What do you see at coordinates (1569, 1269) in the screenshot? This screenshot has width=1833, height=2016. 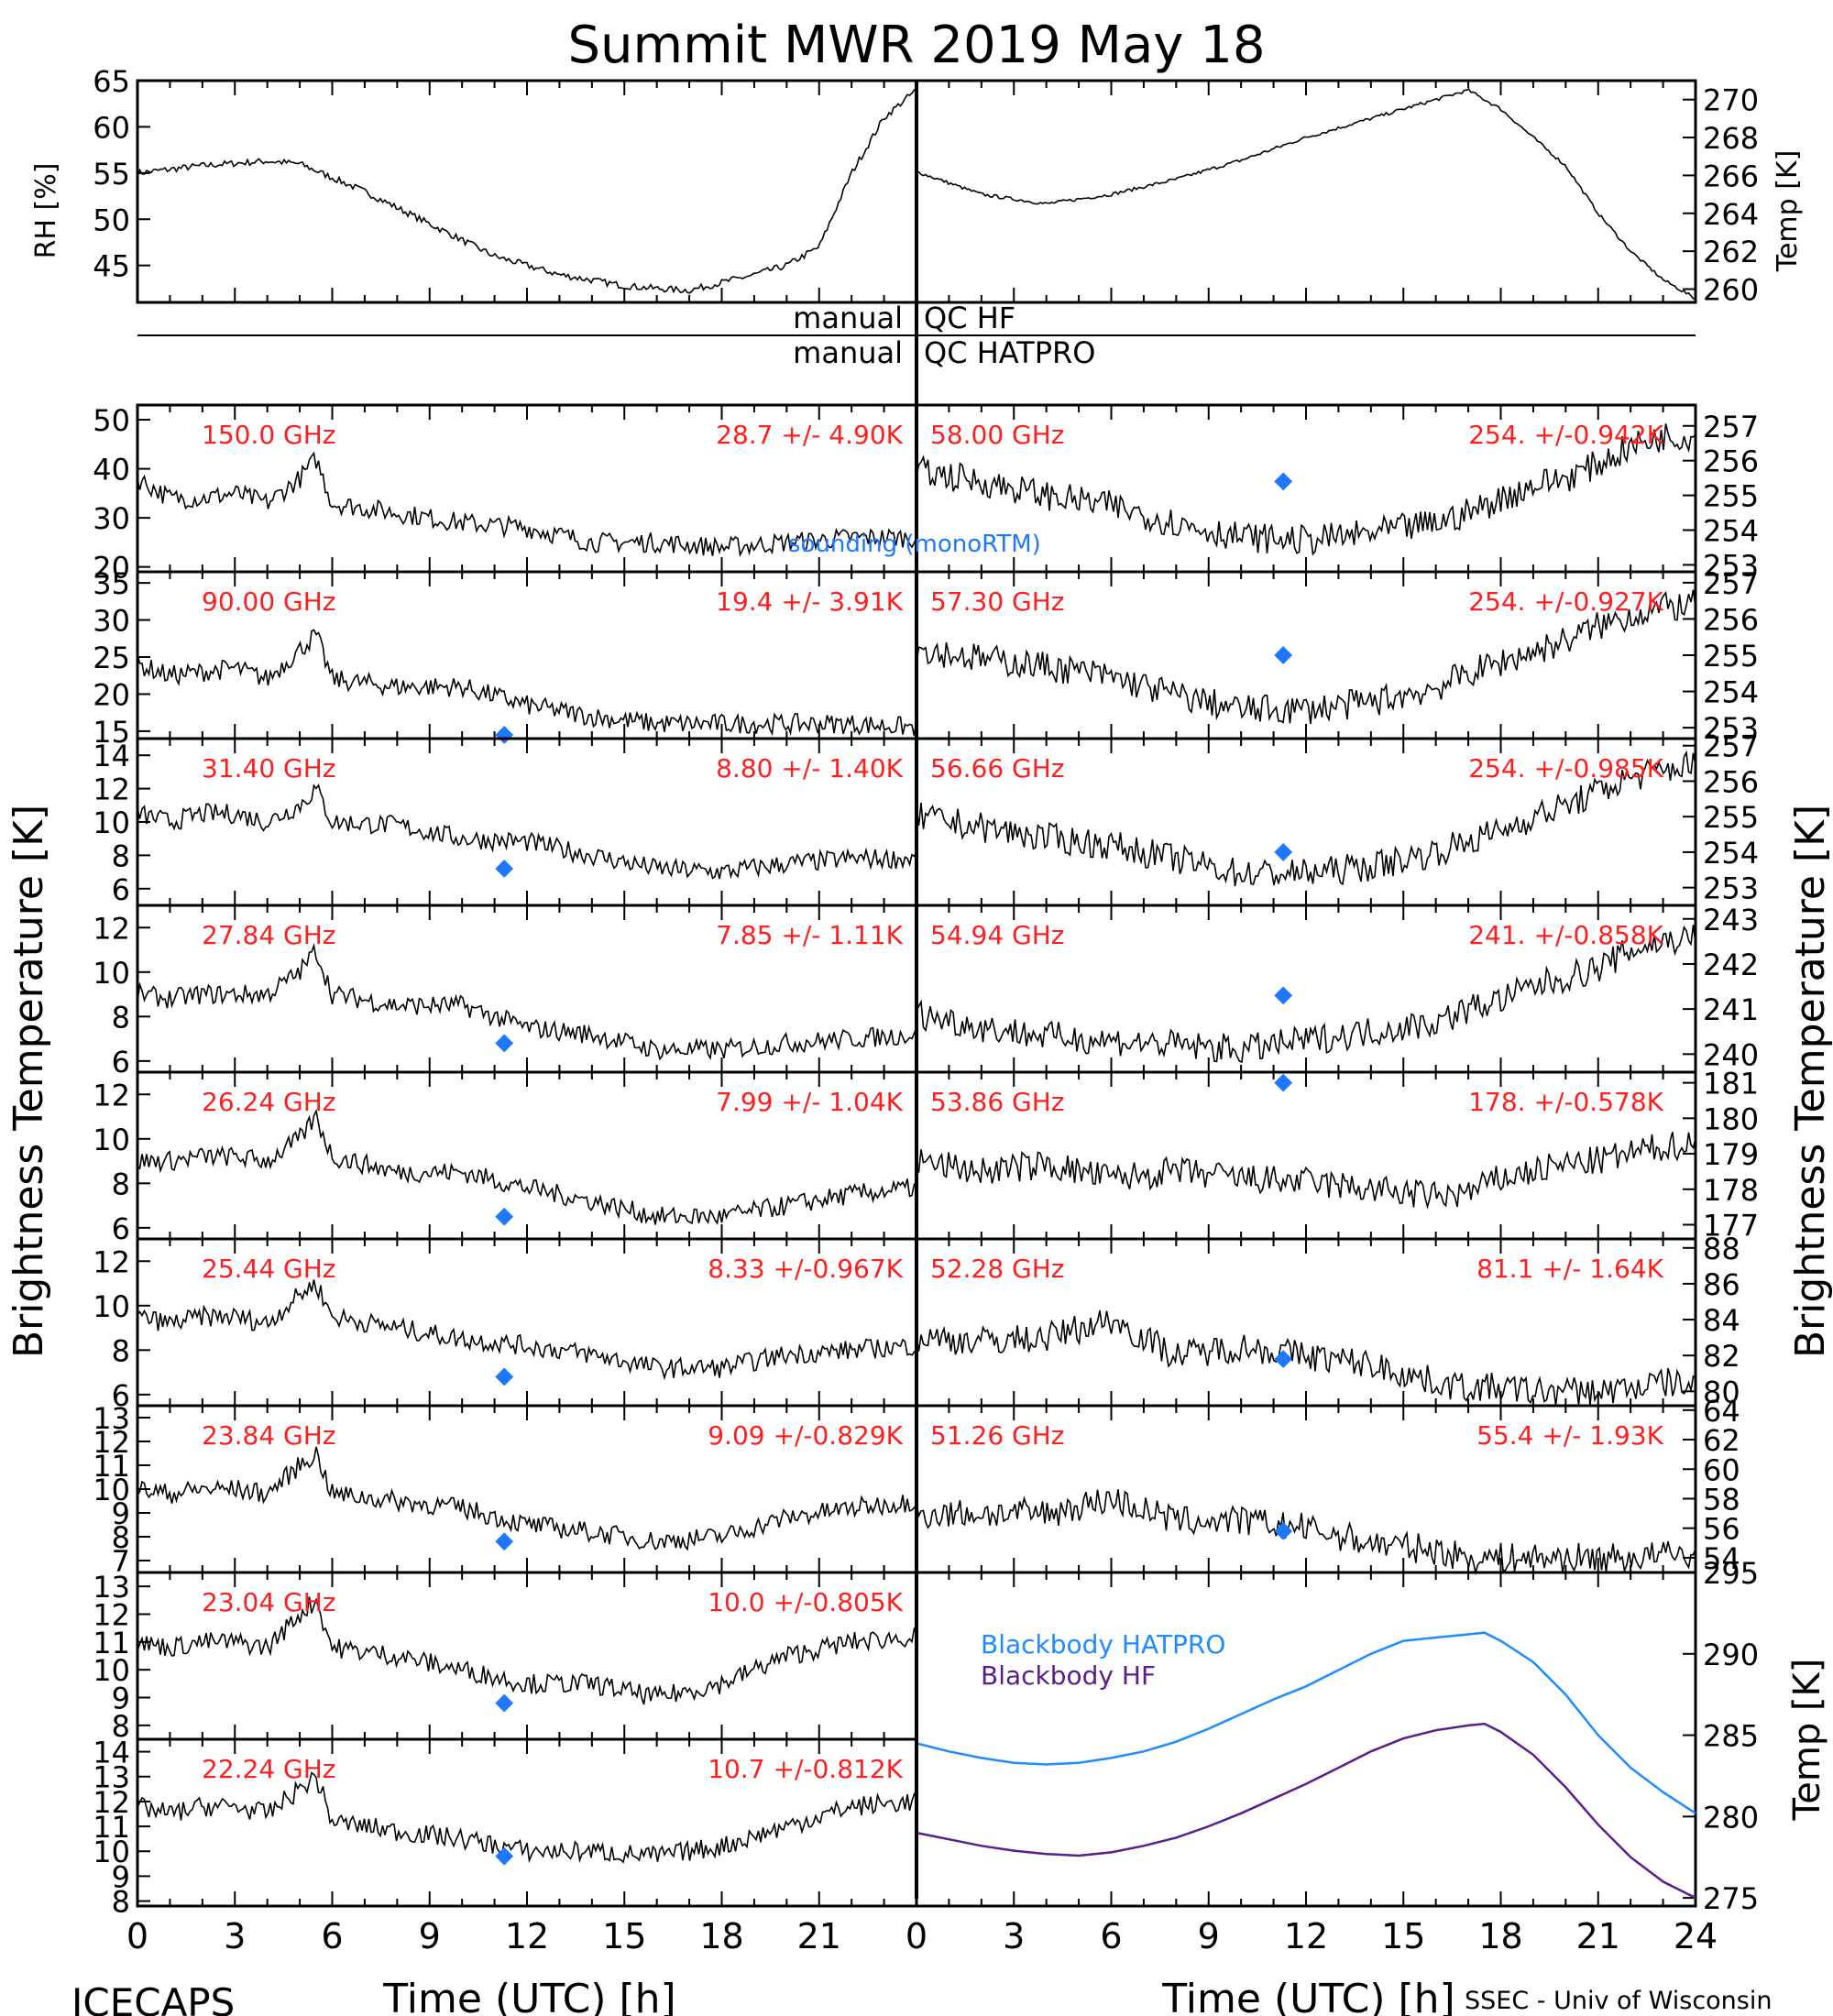 I see `channel-stats-label: 81.1 +/- 1.64K` at bounding box center [1569, 1269].